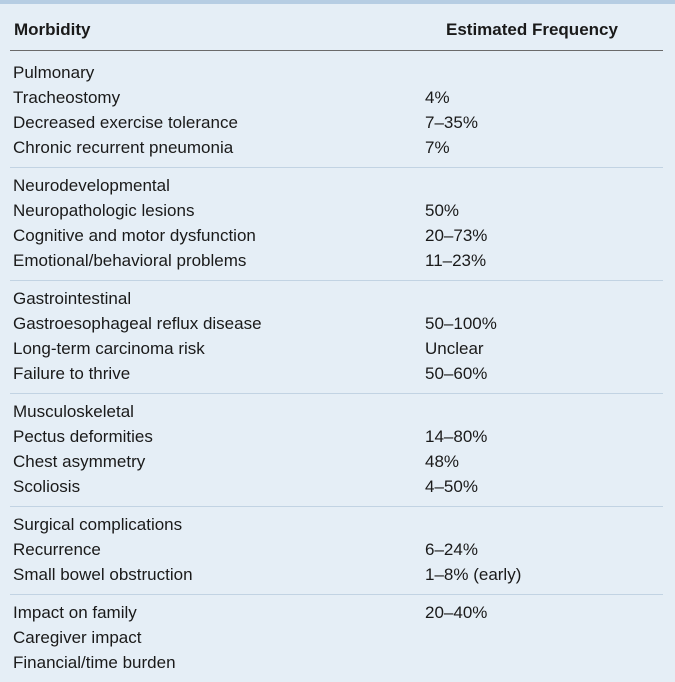  I want to click on table-row: Recurrence 6–24%, so click(336, 549).